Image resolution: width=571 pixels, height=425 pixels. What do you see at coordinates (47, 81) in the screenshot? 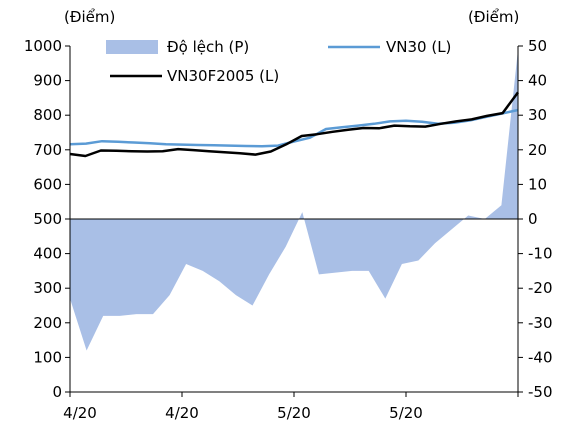
I see `left-tick-label: 900` at bounding box center [47, 81].